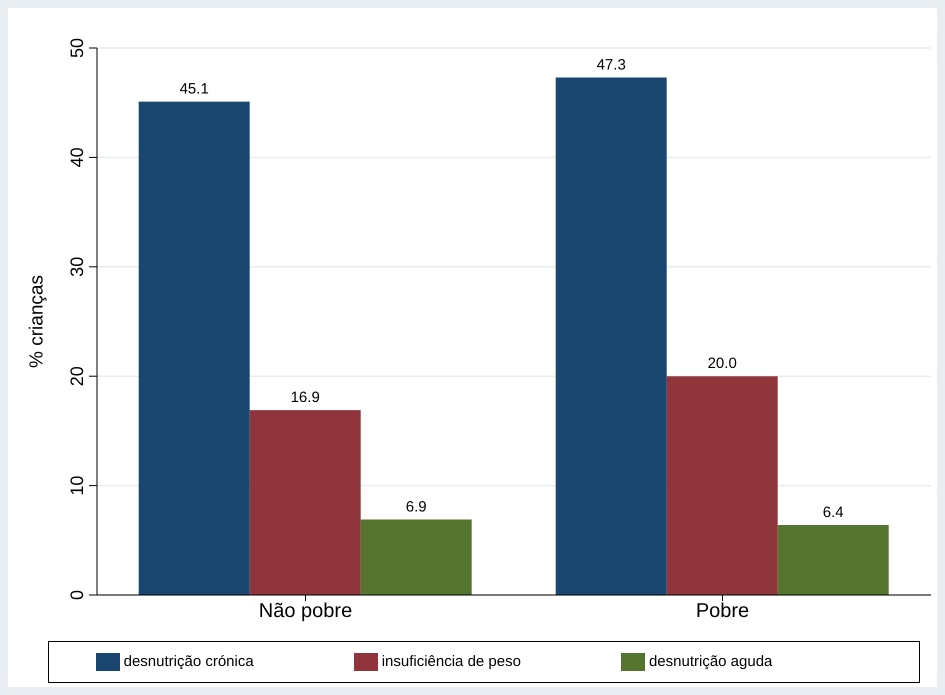 The image size is (945, 695). Describe the element at coordinates (77, 48) in the screenshot. I see `y-tick-label: 50` at that location.